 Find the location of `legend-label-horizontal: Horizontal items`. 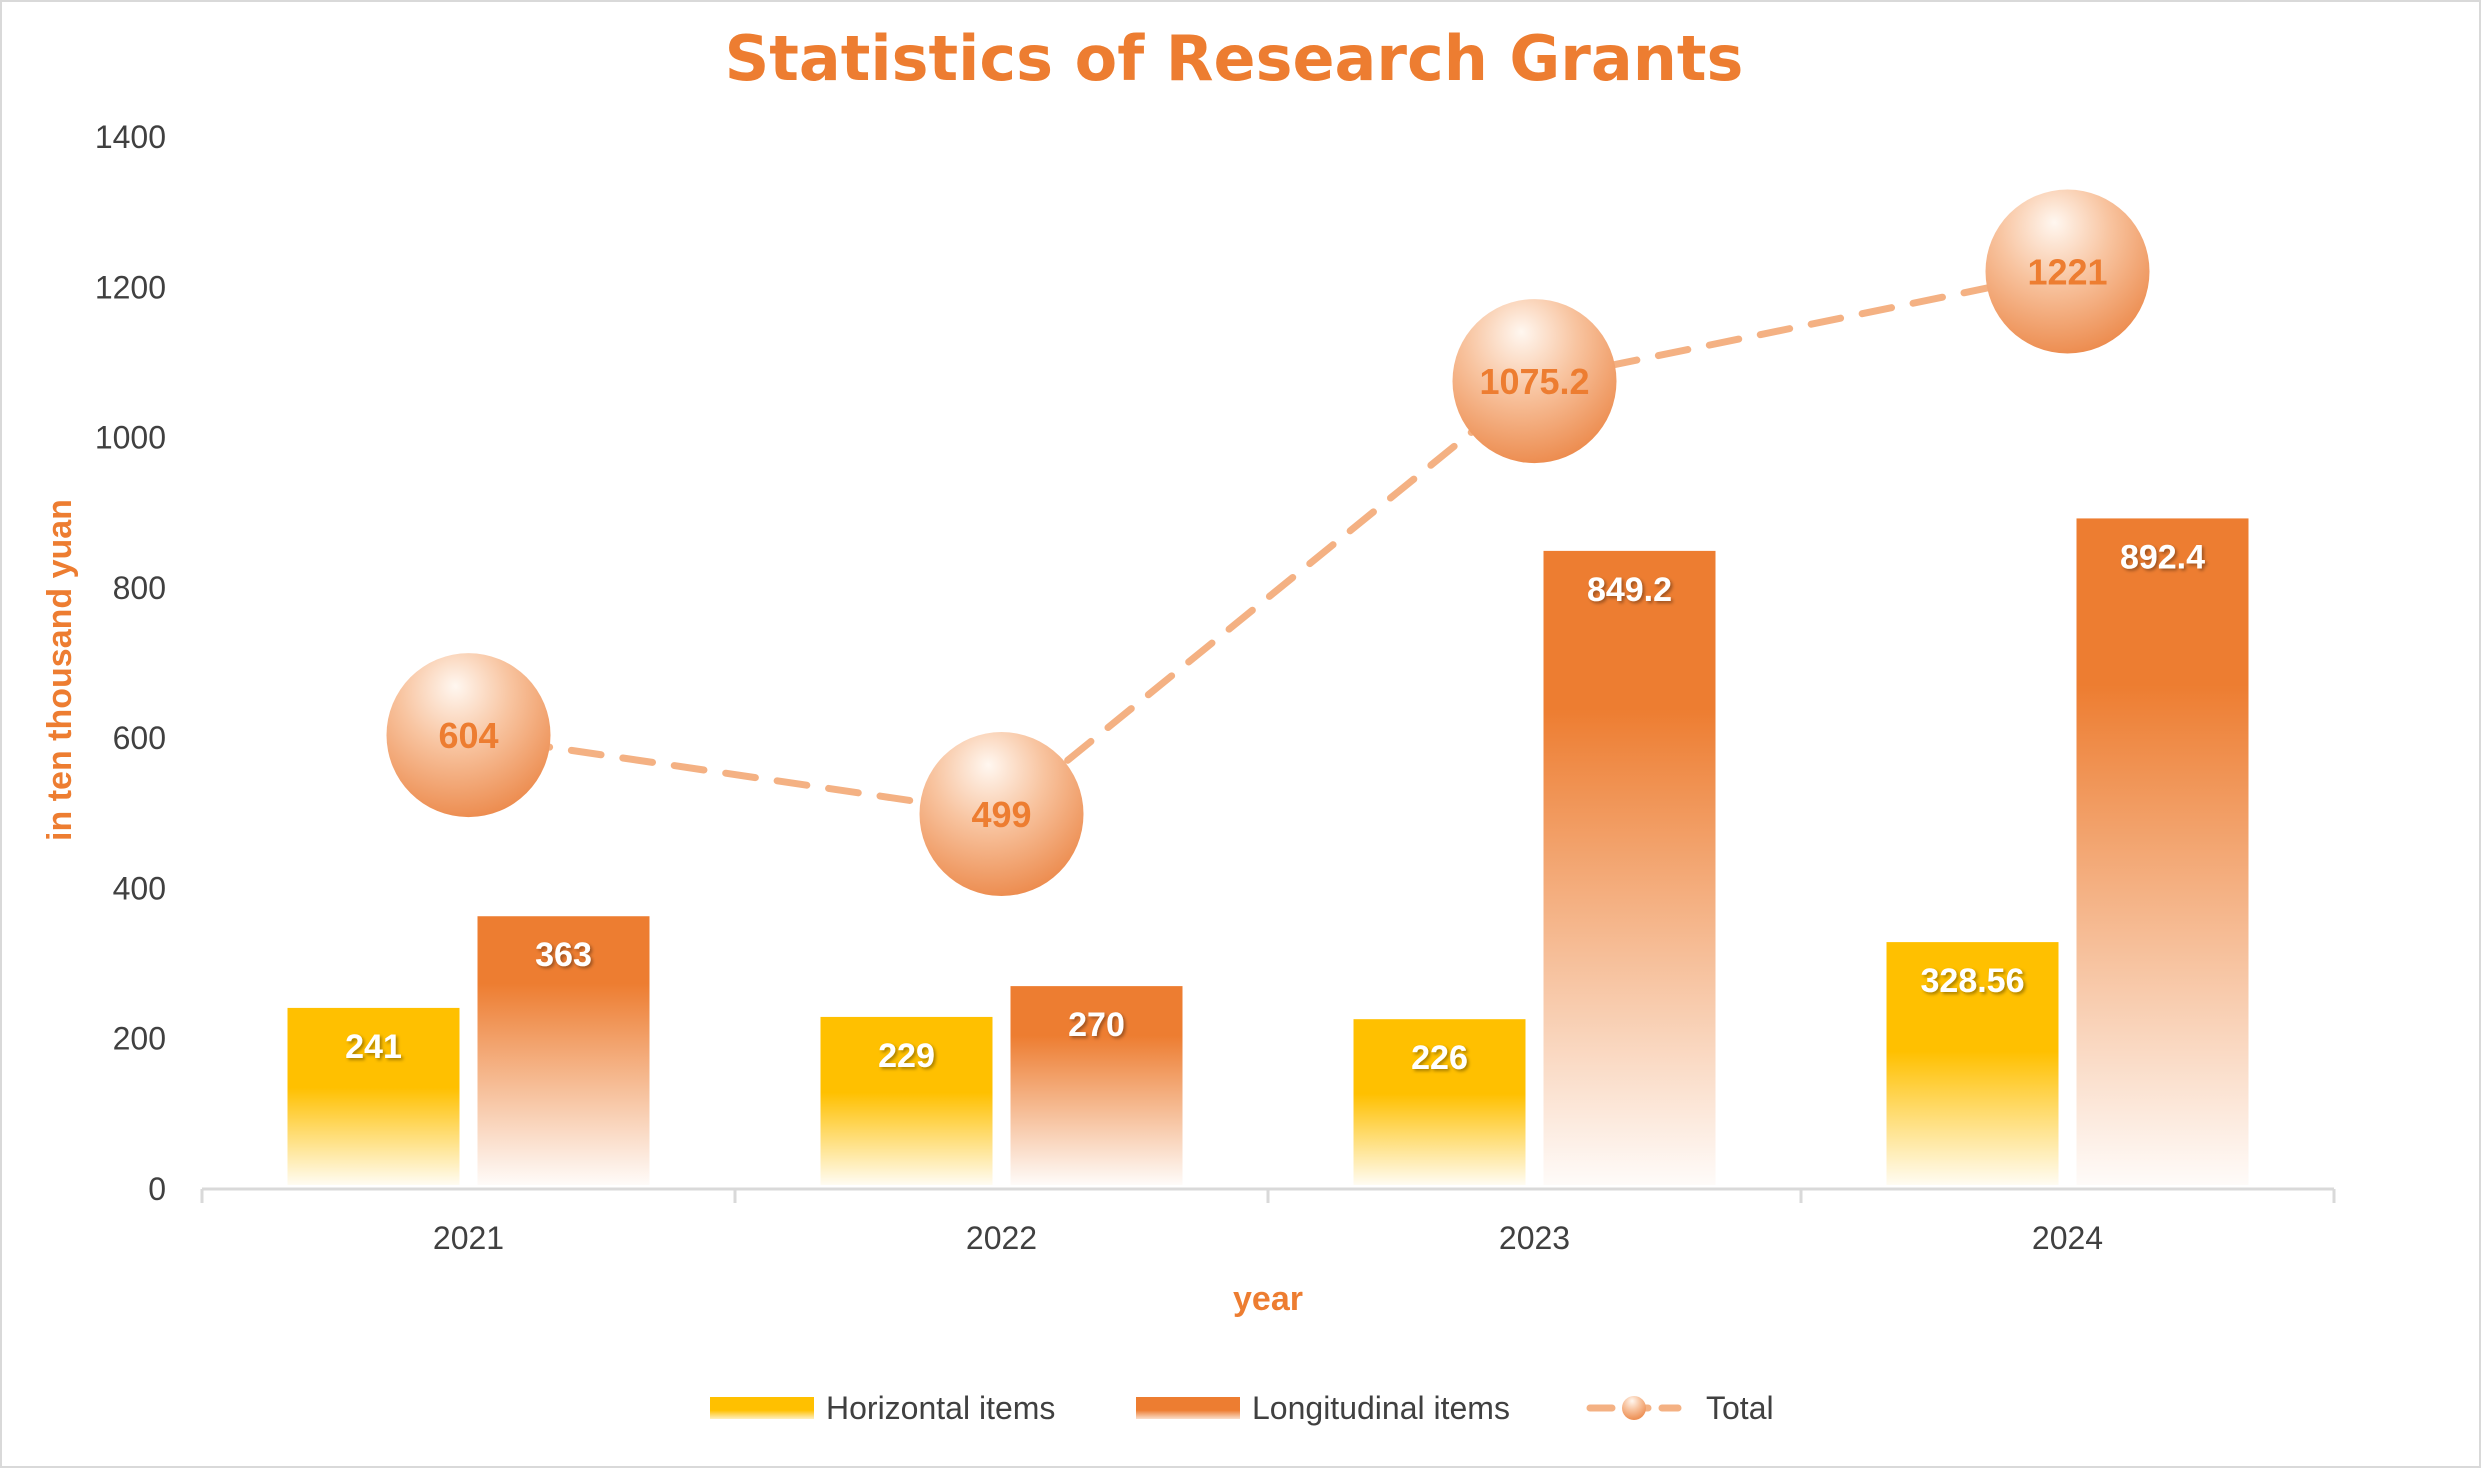

legend-label-horizontal: Horizontal items is located at coordinates (940, 1408).